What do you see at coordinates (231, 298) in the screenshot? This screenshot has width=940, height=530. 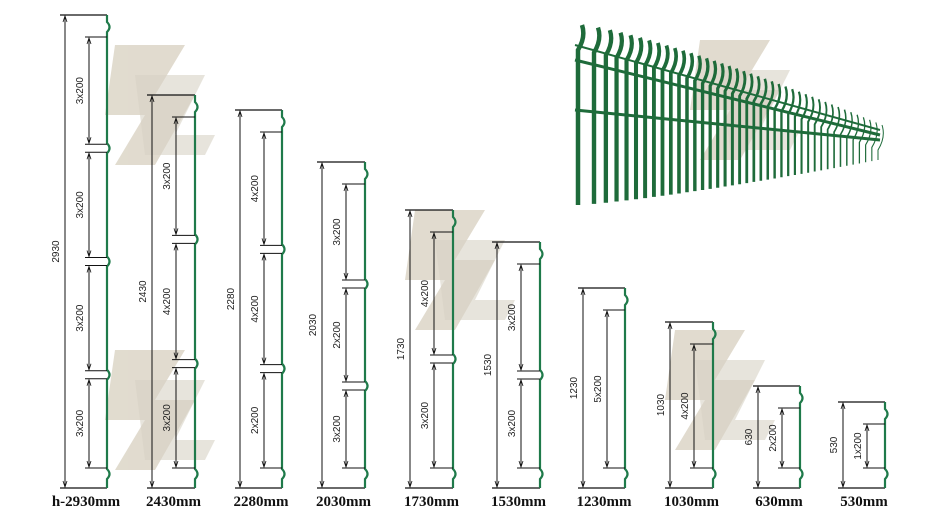 I see `height-label: 2280` at bounding box center [231, 298].